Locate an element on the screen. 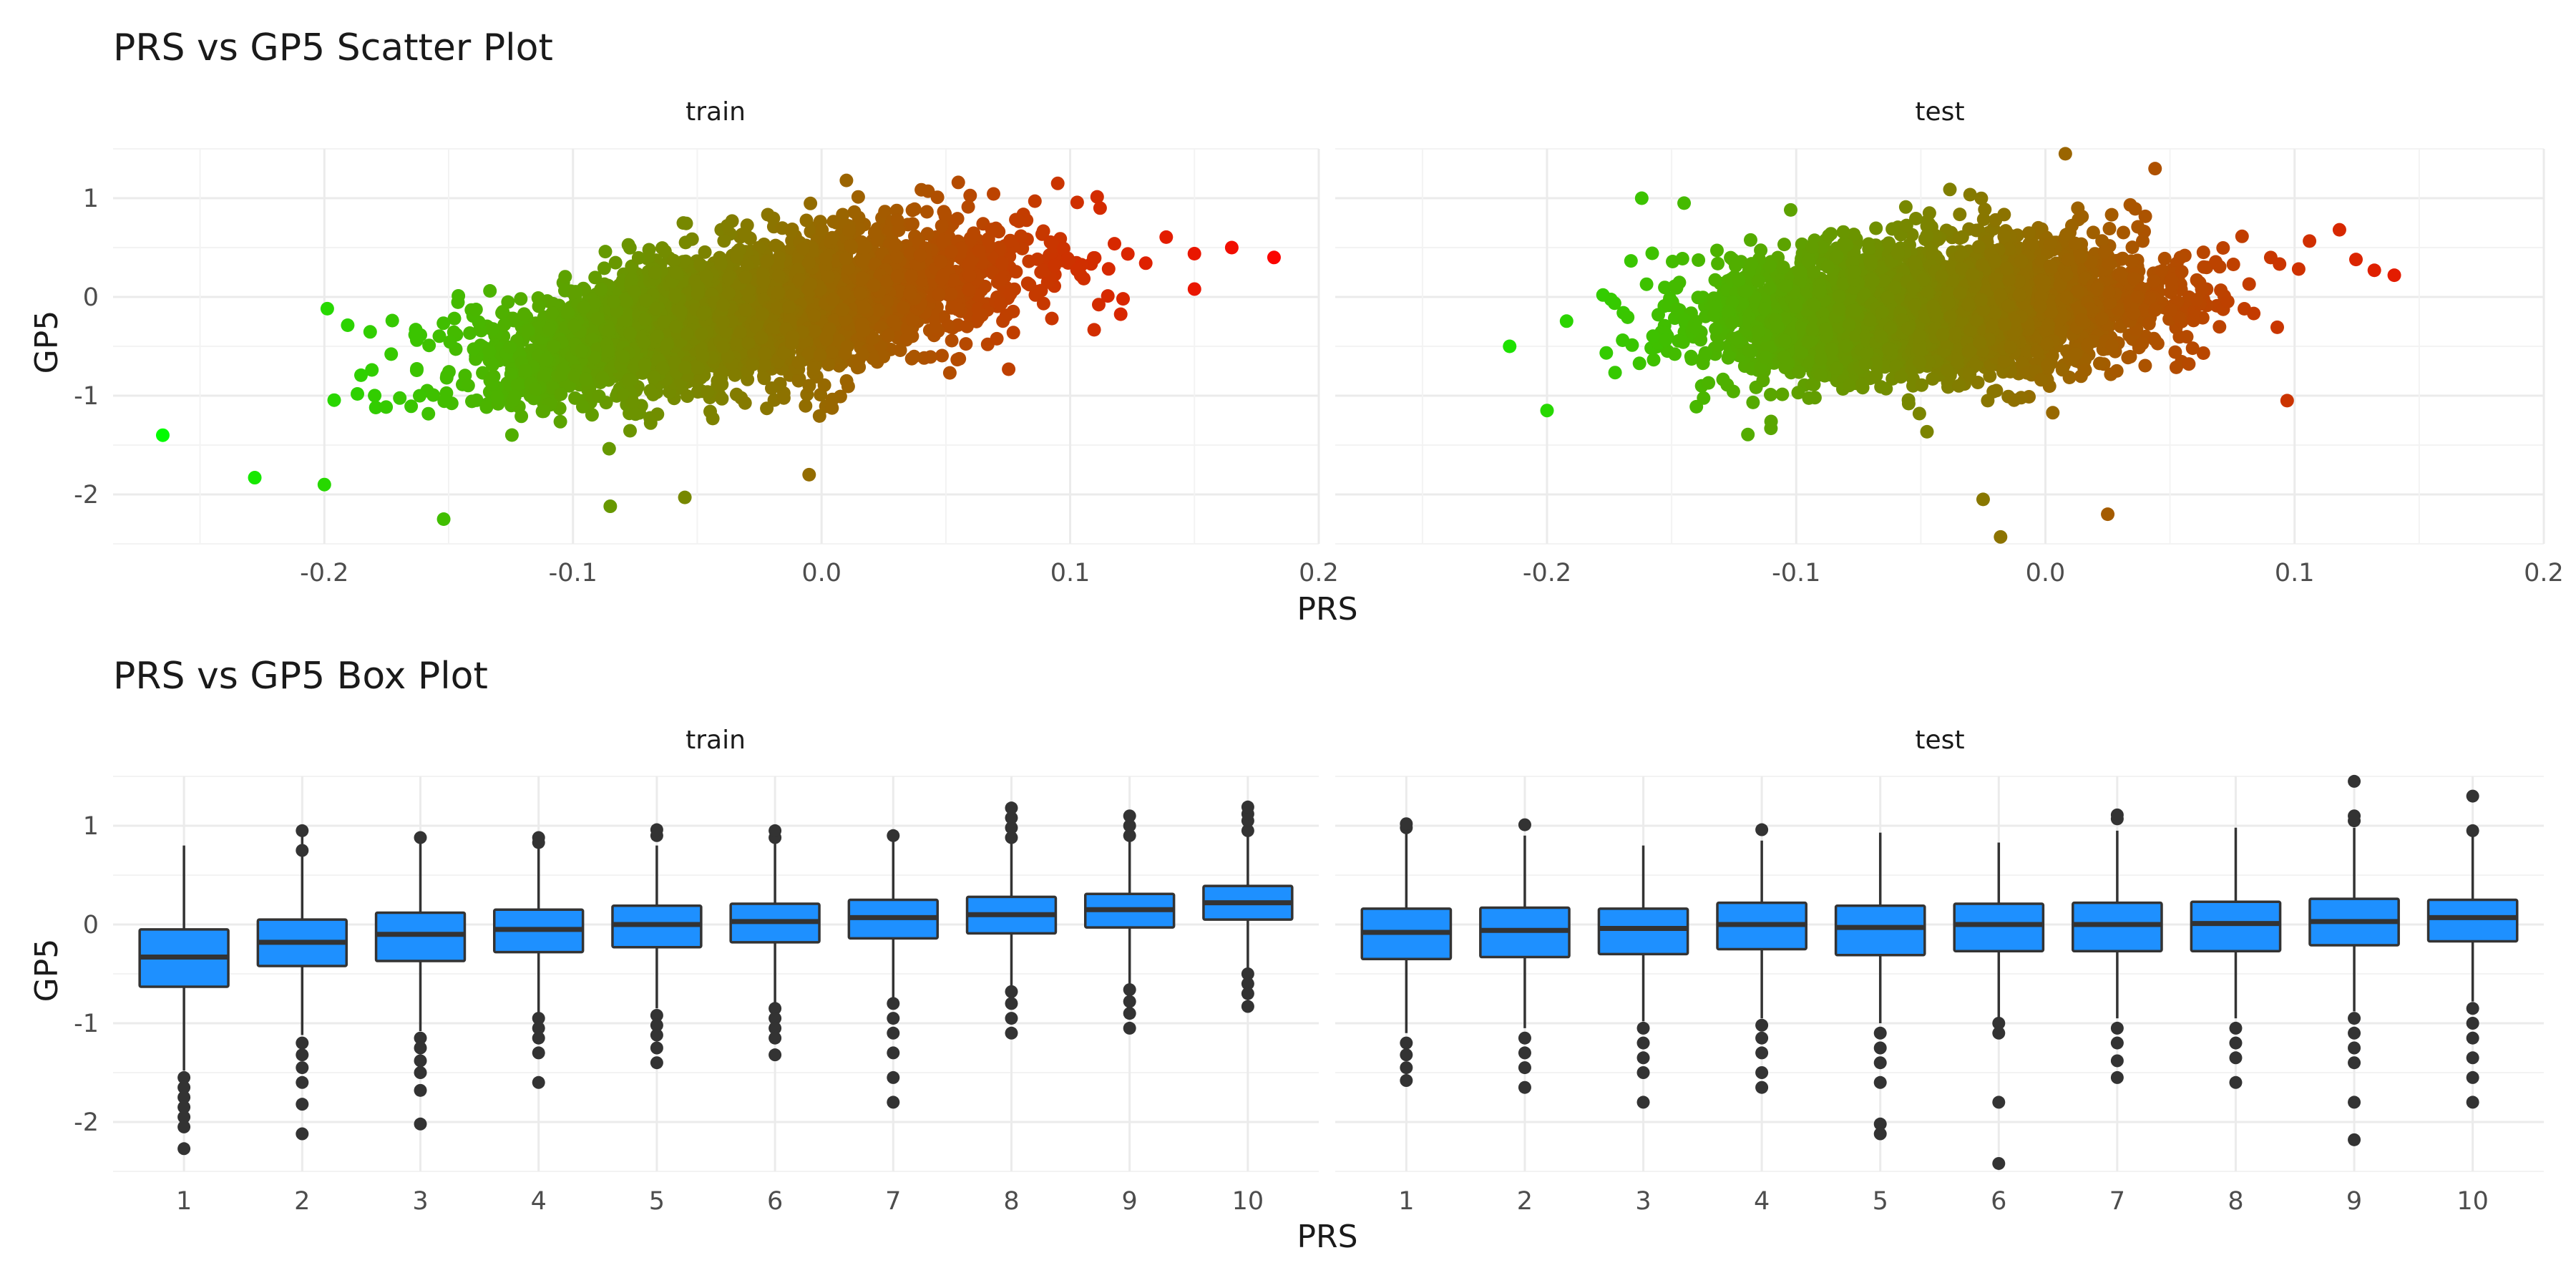  scatter-points is located at coordinates (718, 349).